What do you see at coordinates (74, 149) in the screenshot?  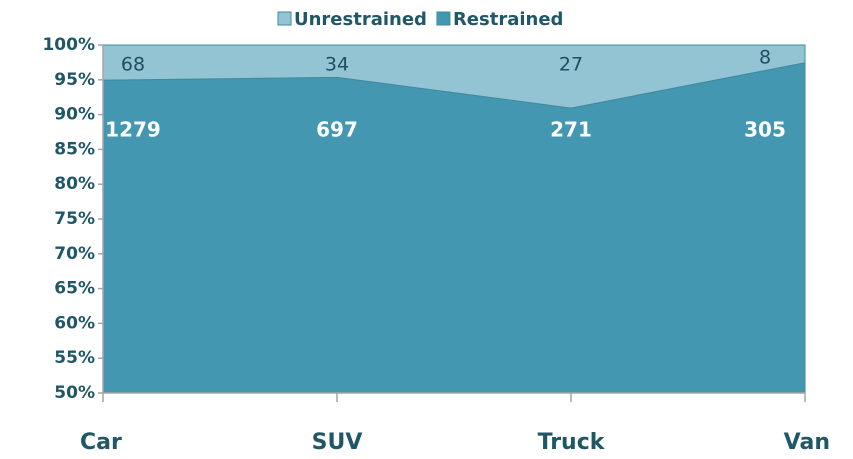 I see `y-tick-label: 85%` at bounding box center [74, 149].